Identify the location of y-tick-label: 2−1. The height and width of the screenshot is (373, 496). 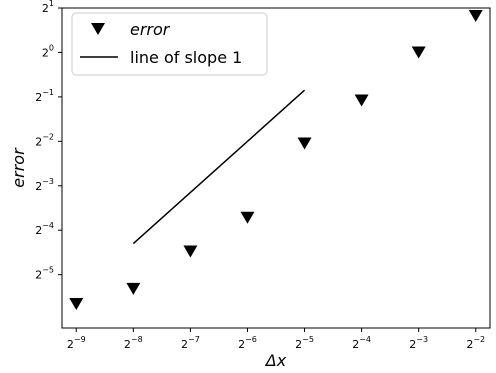
(44, 96).